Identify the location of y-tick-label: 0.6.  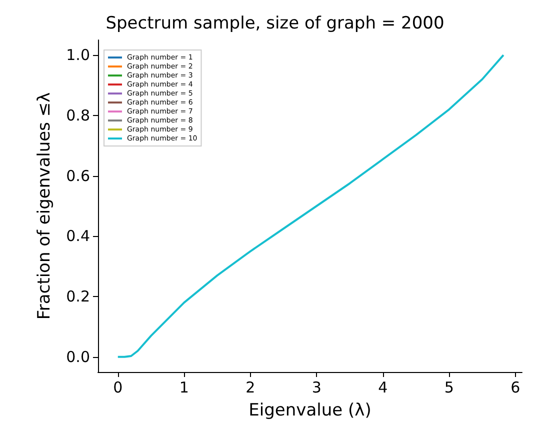
(78, 175).